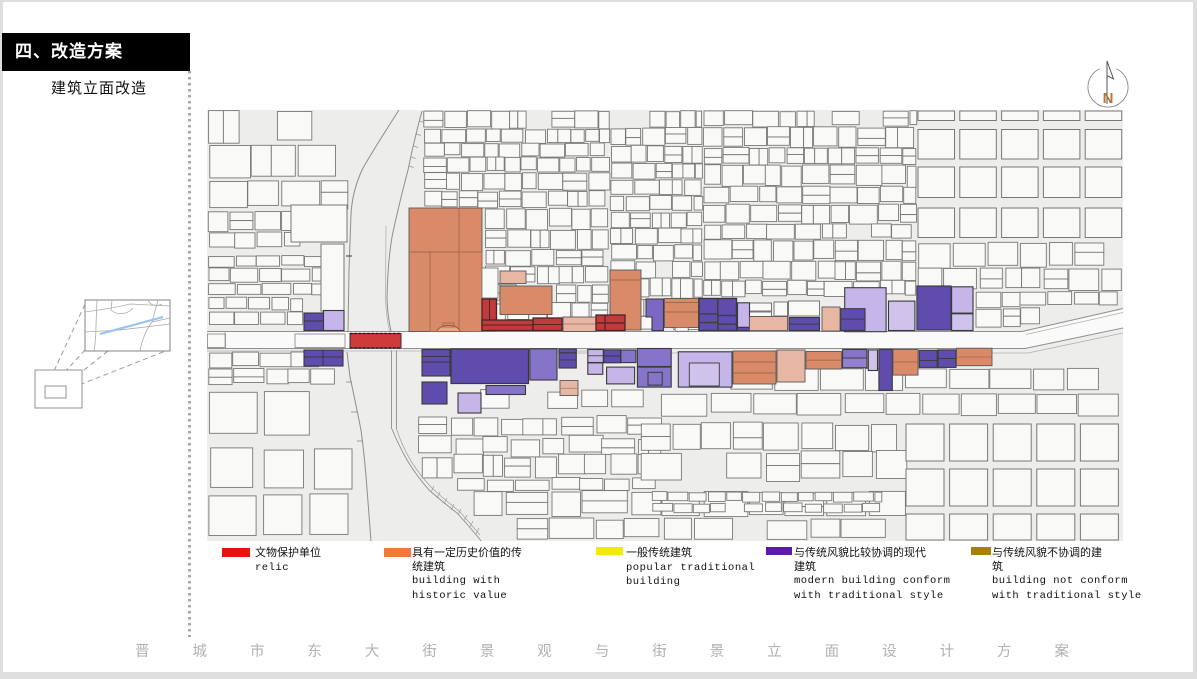  I want to click on svg-text: N, so click(1108, 98).